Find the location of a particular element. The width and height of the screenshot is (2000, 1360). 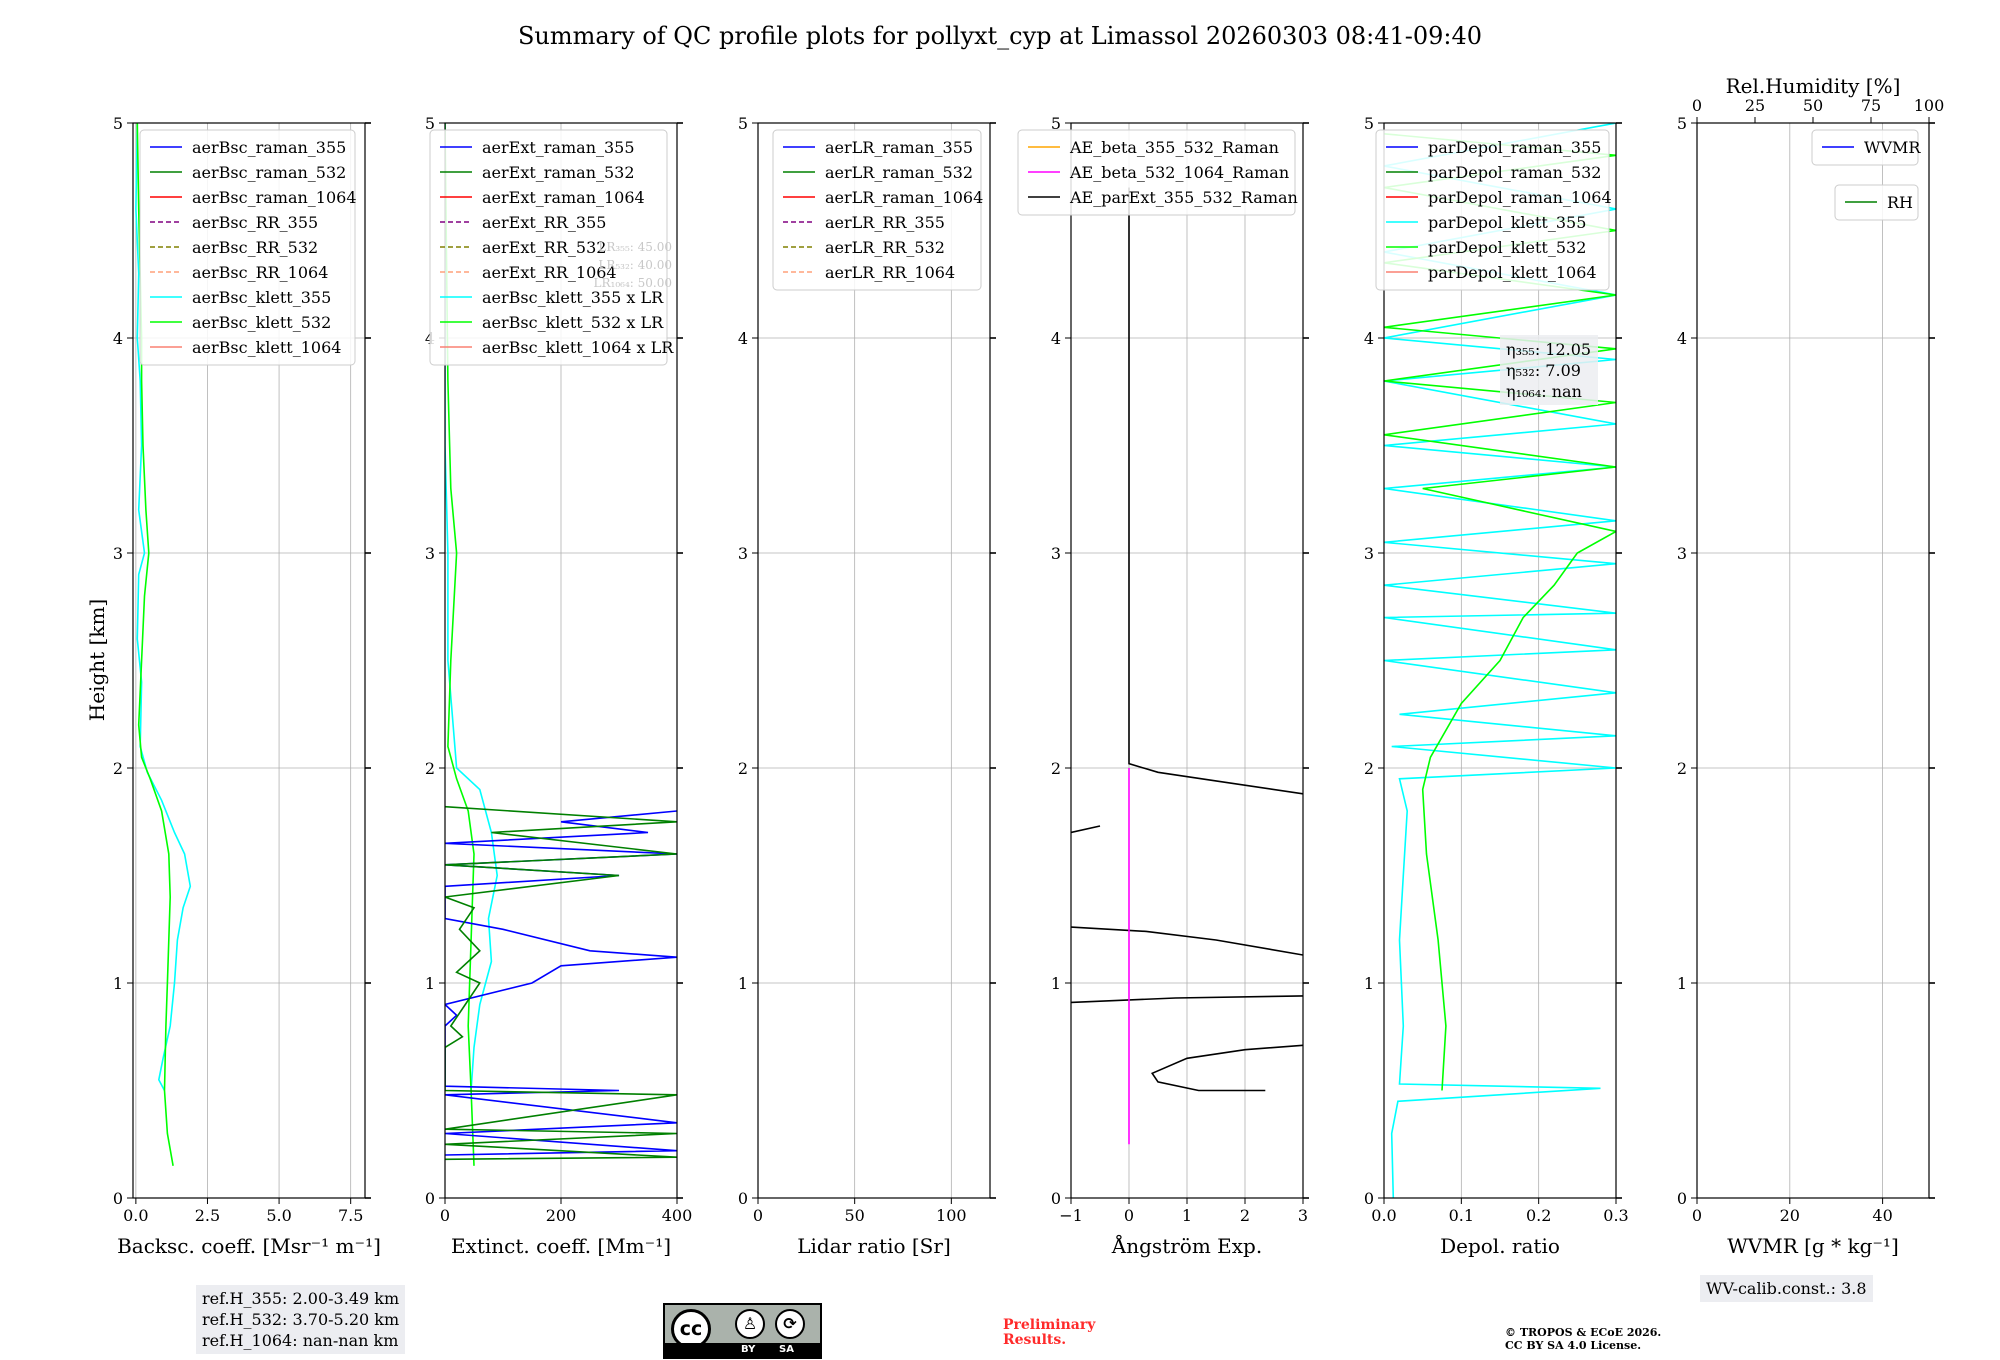

lidar-ratio-ytick-label: 1 is located at coordinates (743, 983).